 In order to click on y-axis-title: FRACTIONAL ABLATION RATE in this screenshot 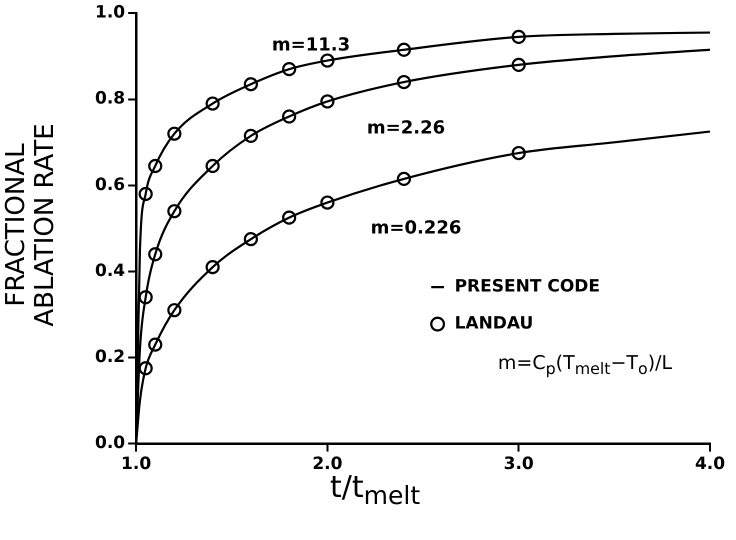, I will do `click(31, 225)`.